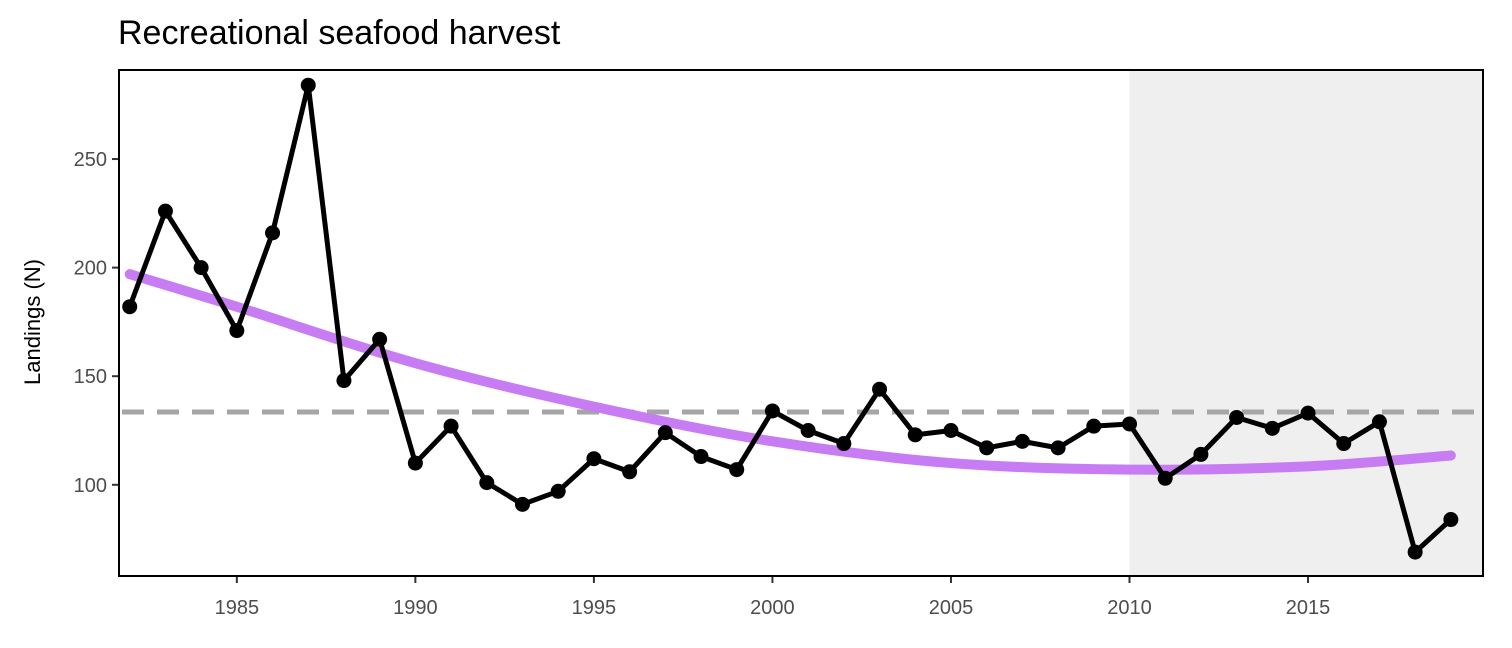 This screenshot has height=648, width=1512. Describe the element at coordinates (237, 608) in the screenshot. I see `x-tick-label: 1985` at that location.